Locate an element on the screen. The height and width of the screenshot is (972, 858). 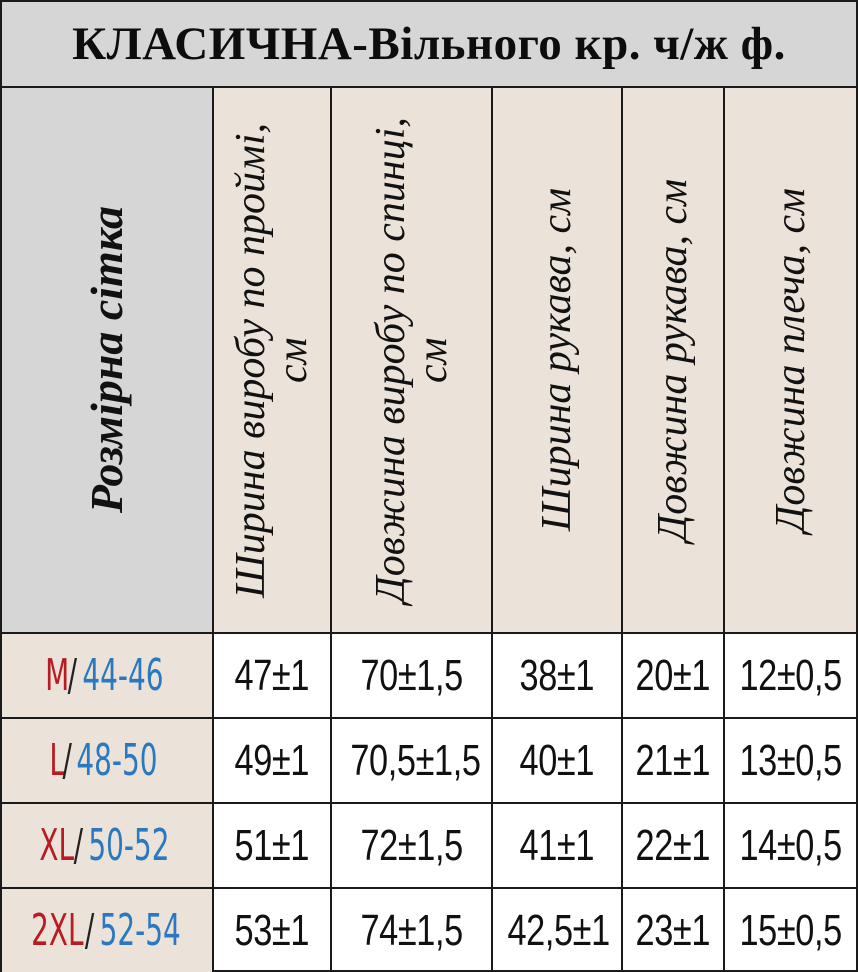
column-label: Довжина рукава, см is located at coordinates (673, 360).